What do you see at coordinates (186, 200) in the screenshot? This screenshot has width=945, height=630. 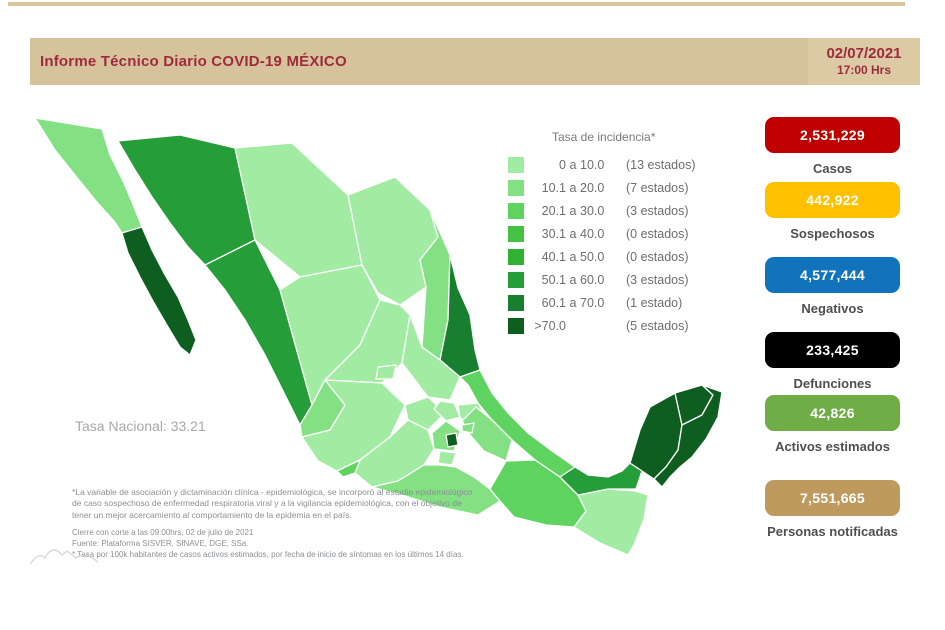 I see `state-sonora` at bounding box center [186, 200].